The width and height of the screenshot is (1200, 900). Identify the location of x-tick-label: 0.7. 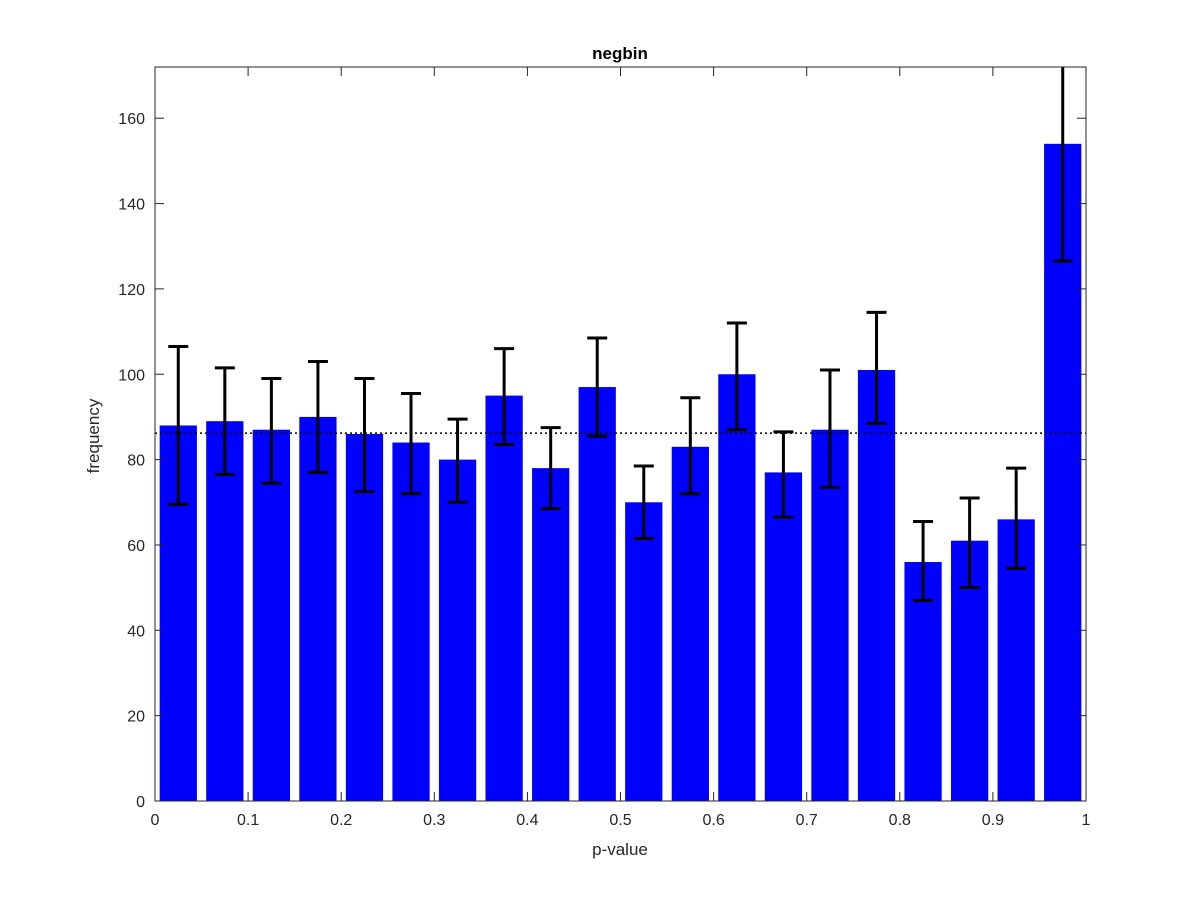
(807, 820).